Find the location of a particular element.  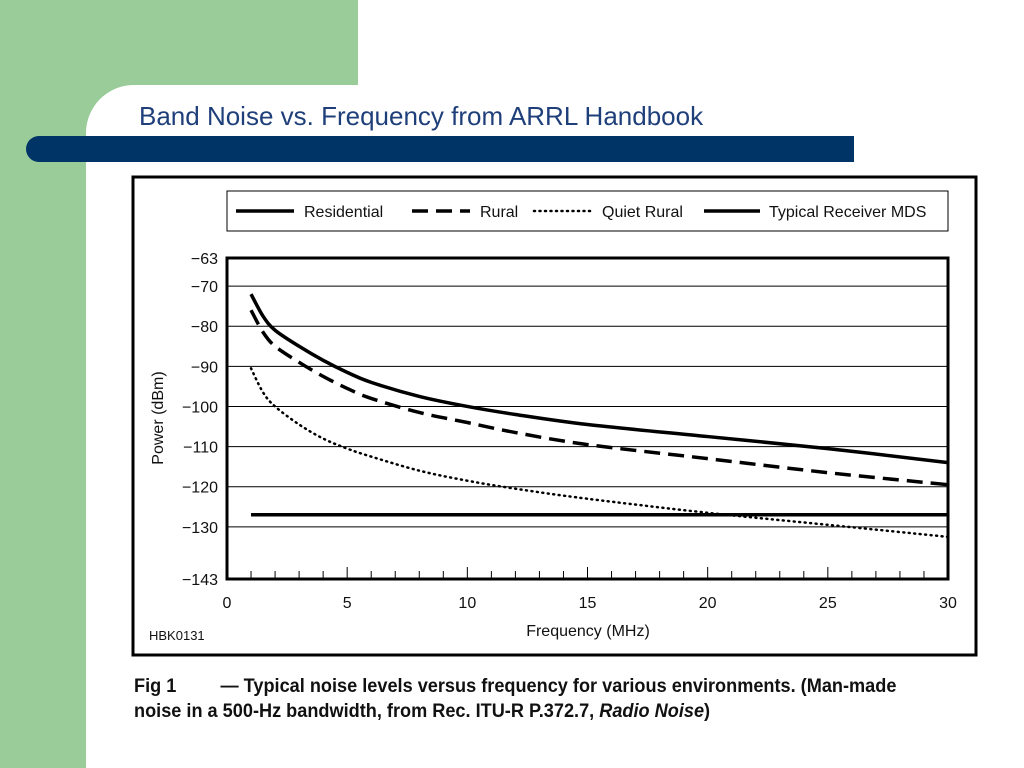

figure-id-label: HBK0131 is located at coordinates (177, 635).